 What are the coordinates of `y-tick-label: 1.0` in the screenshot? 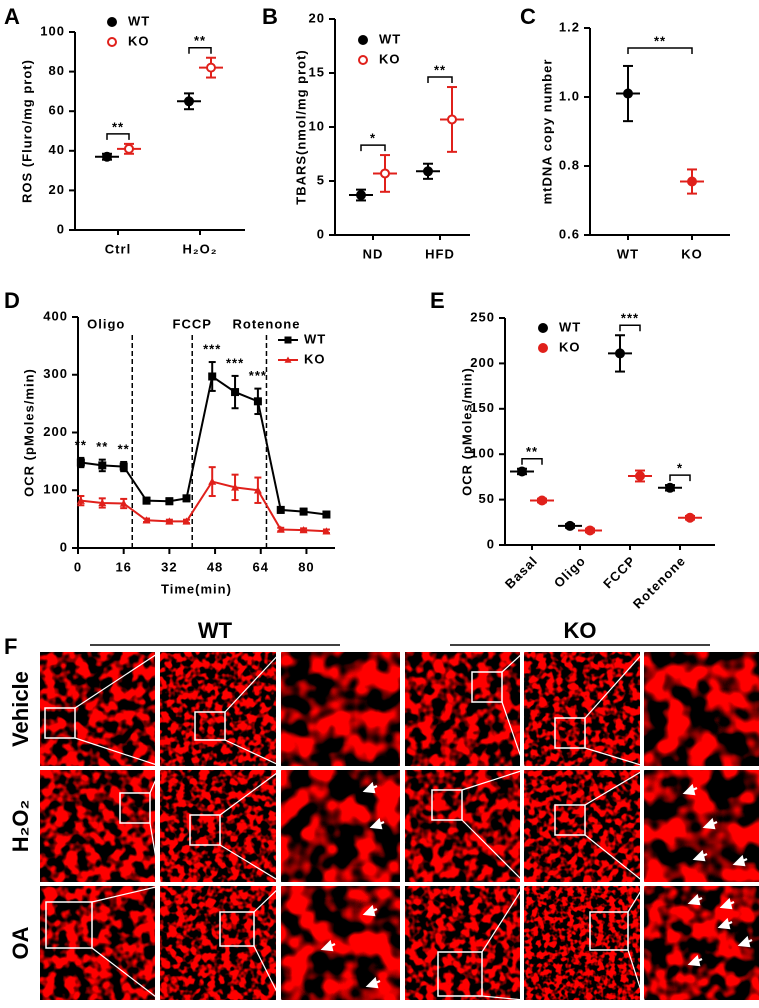 It's located at (569, 95).